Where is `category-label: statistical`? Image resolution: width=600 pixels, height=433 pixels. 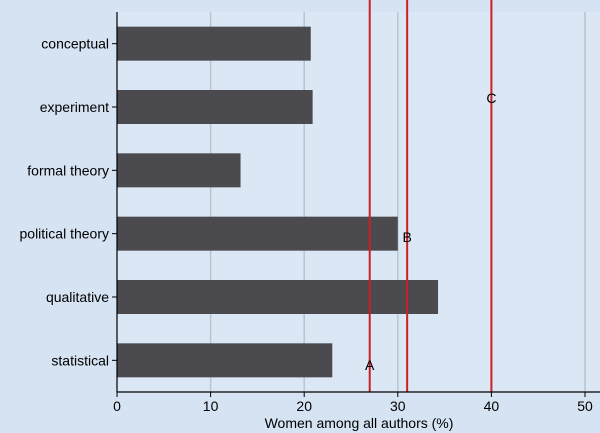
category-label: statistical is located at coordinates (80, 360).